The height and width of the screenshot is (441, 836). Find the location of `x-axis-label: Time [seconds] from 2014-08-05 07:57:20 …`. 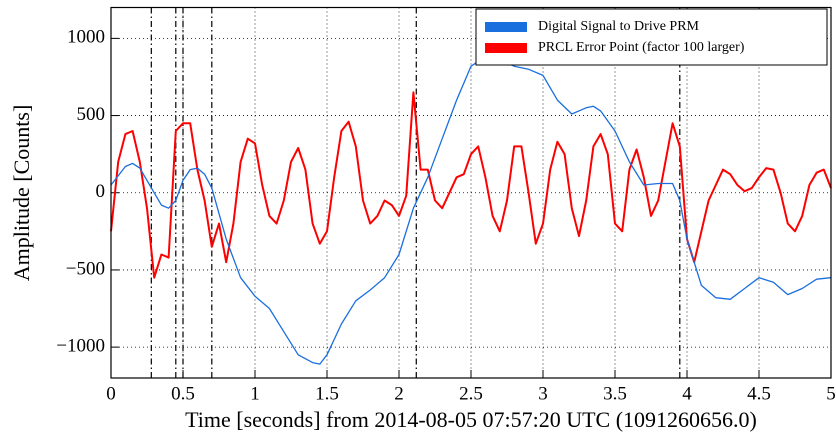

x-axis-label: Time [seconds] from 2014-08-05 07:57:20 … is located at coordinates (471, 419).